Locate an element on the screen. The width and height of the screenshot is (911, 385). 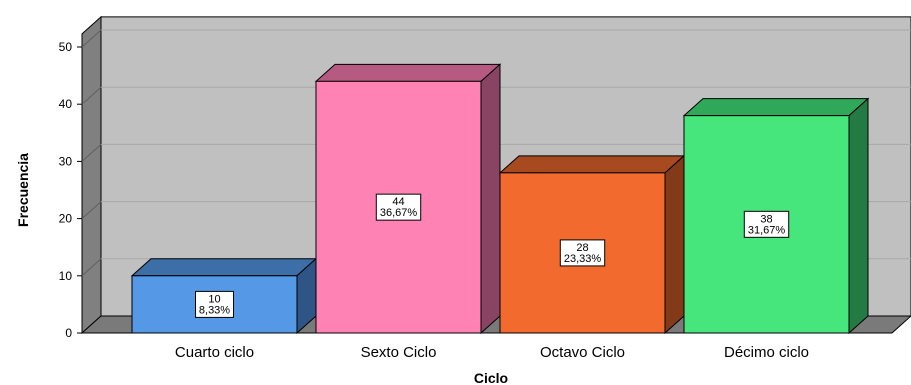
y-tick-label: 40 is located at coordinates (66, 104).